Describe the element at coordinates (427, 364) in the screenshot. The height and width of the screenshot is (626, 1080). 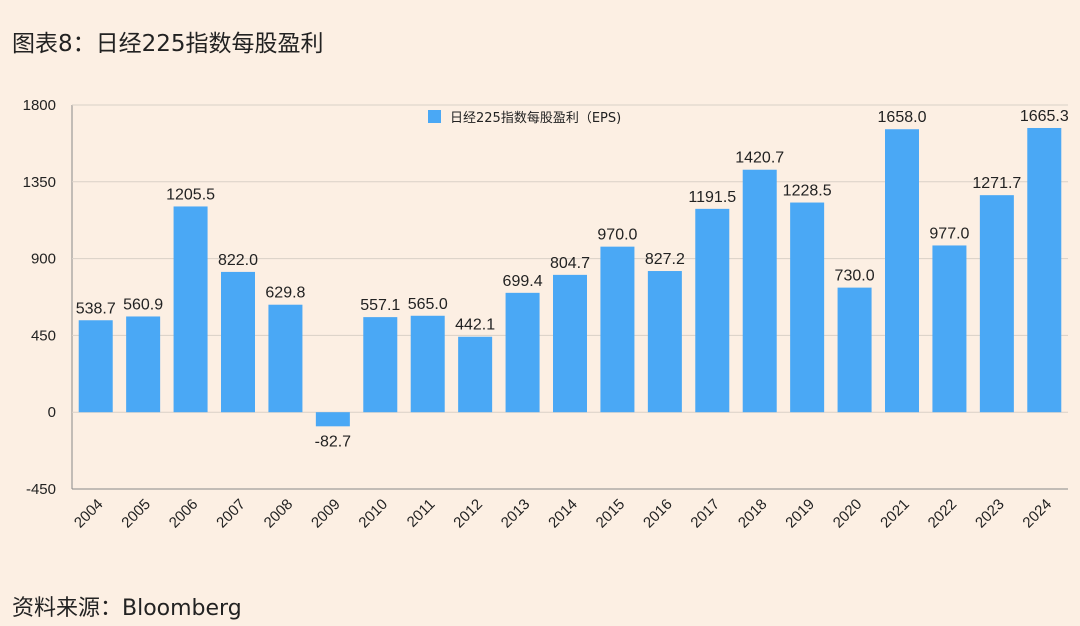
I see `bar-2011` at that location.